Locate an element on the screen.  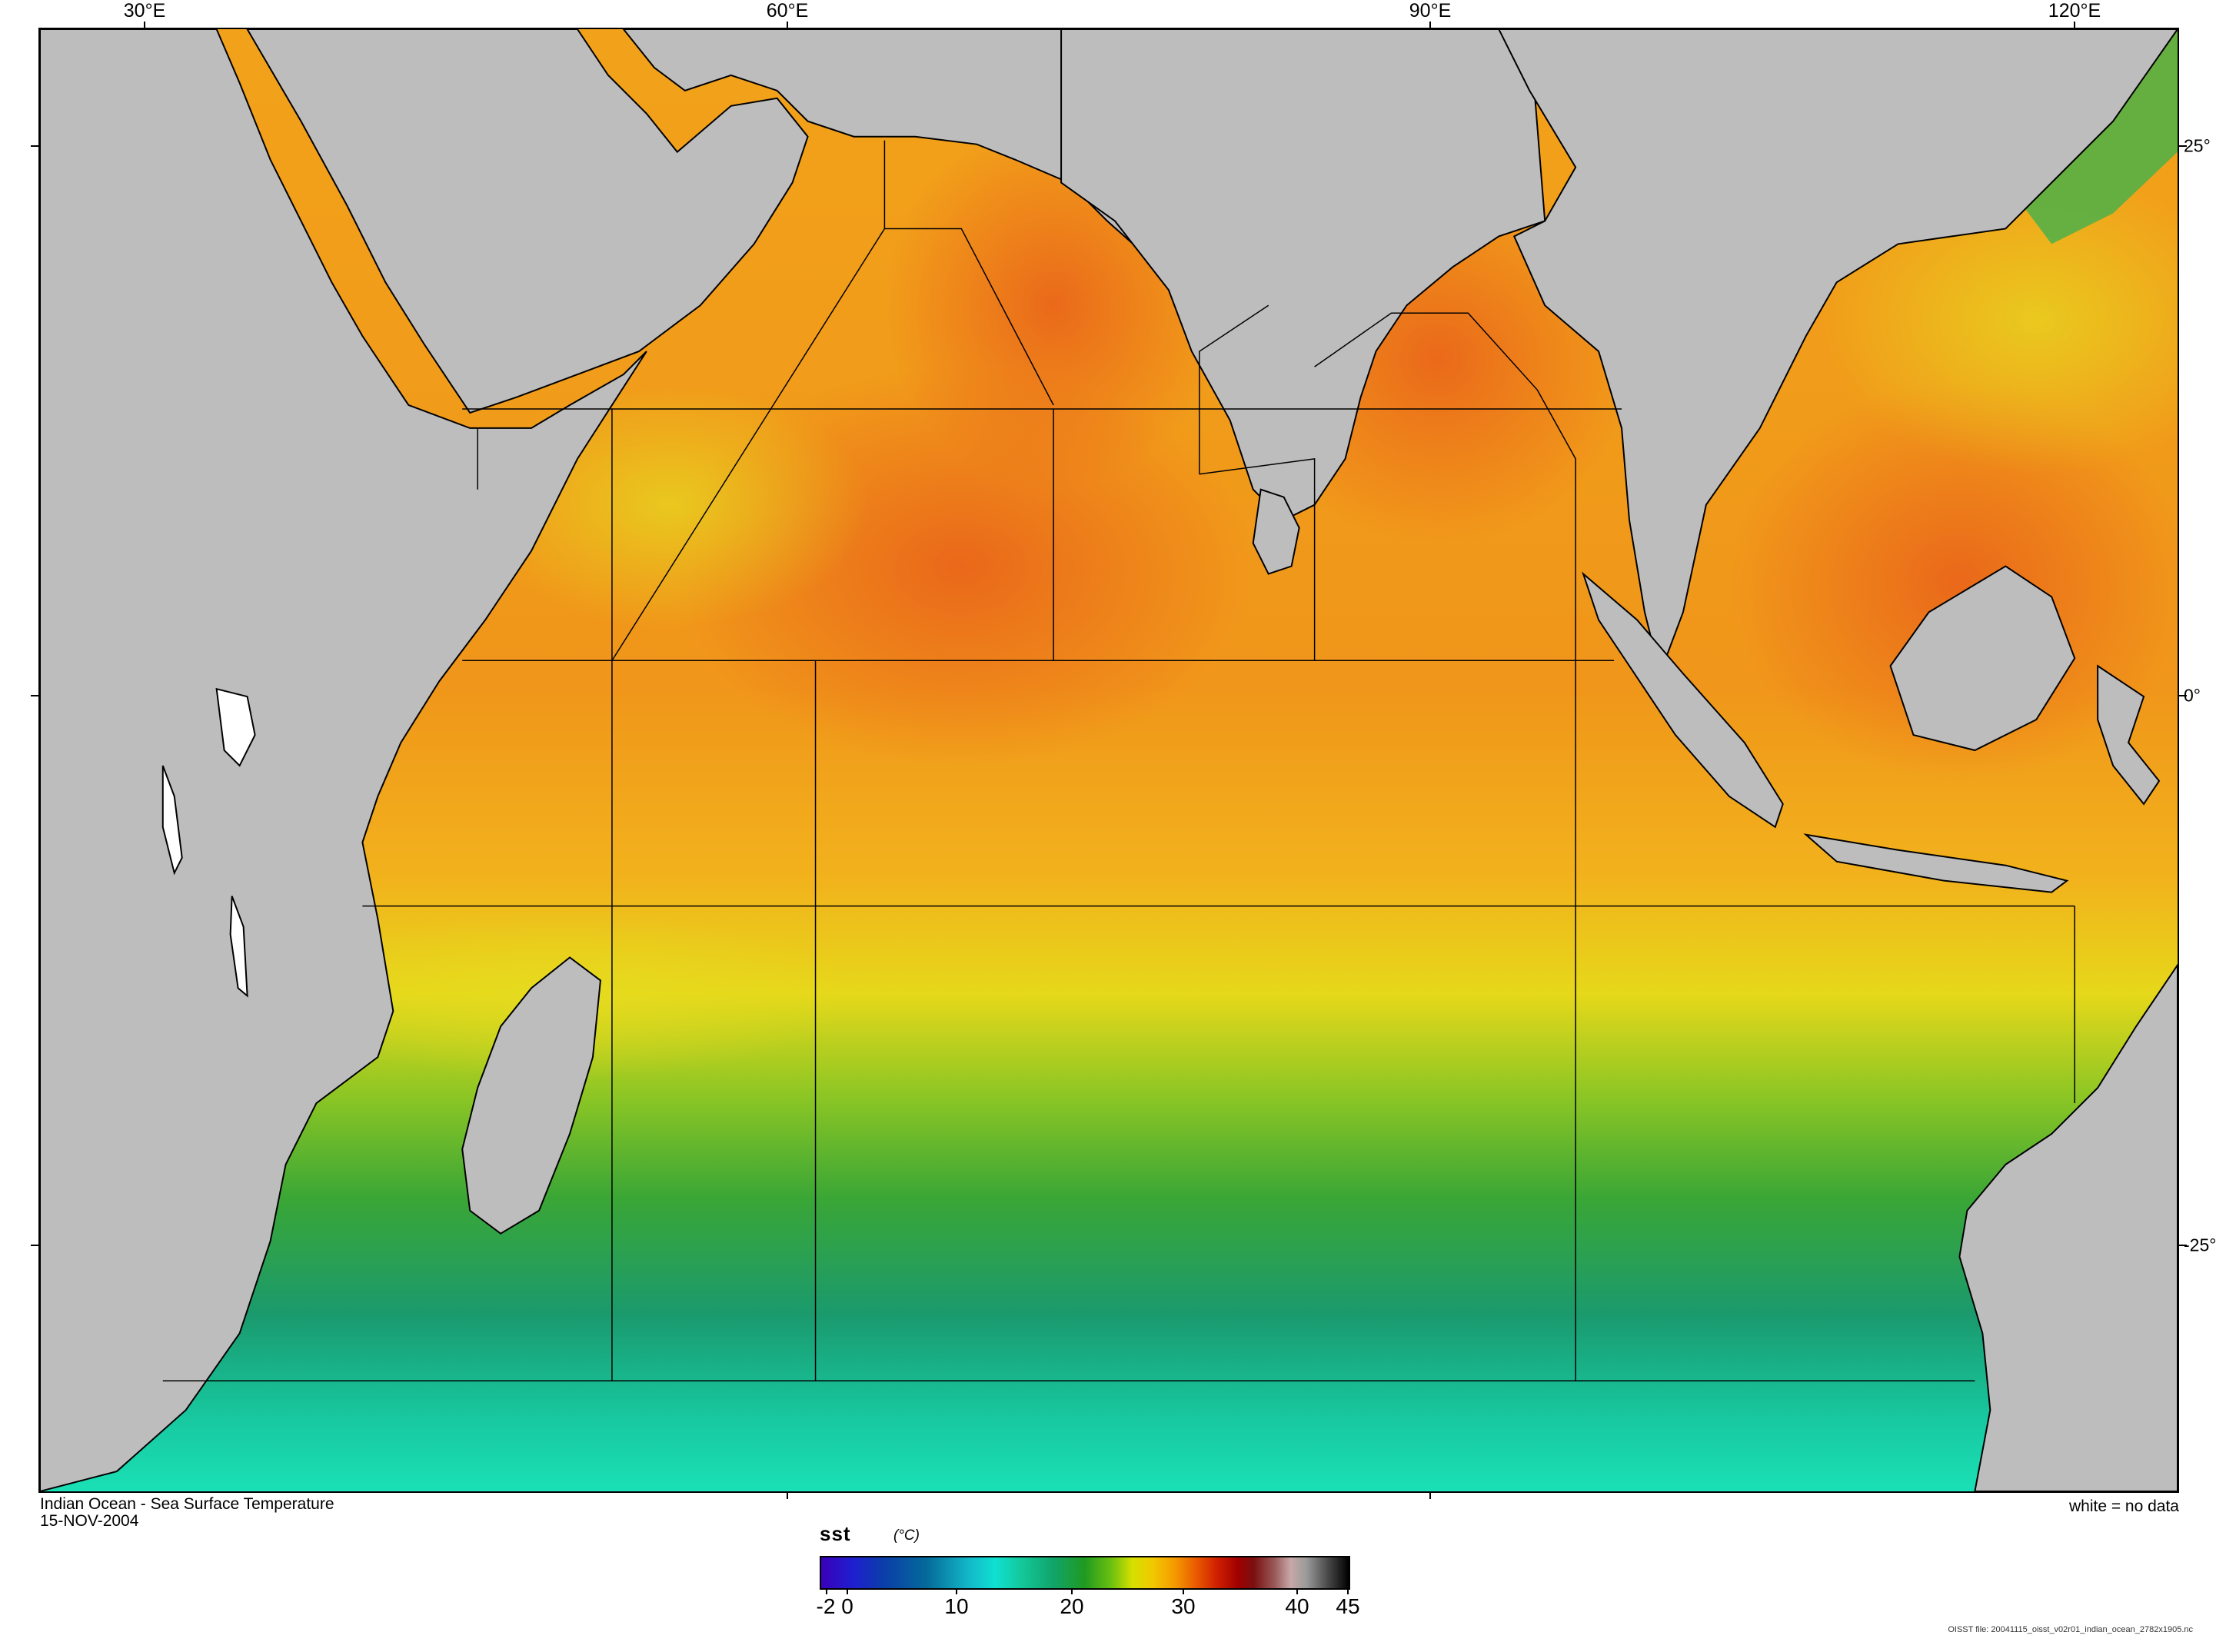
colorbar-label: 20 is located at coordinates (1072, 1606).